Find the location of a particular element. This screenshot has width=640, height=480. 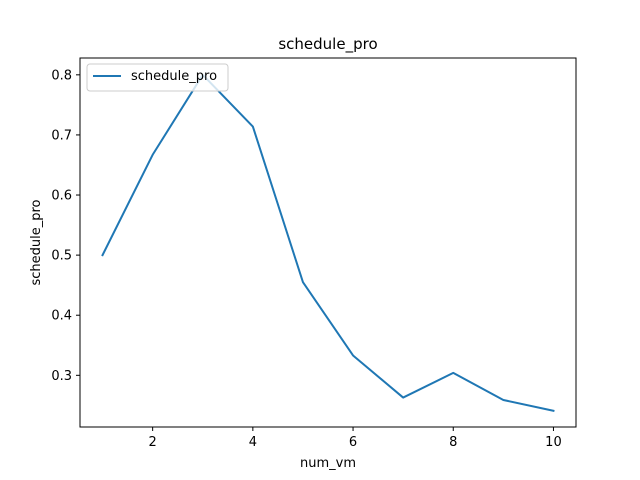

x-tick-label: 8 is located at coordinates (453, 442).